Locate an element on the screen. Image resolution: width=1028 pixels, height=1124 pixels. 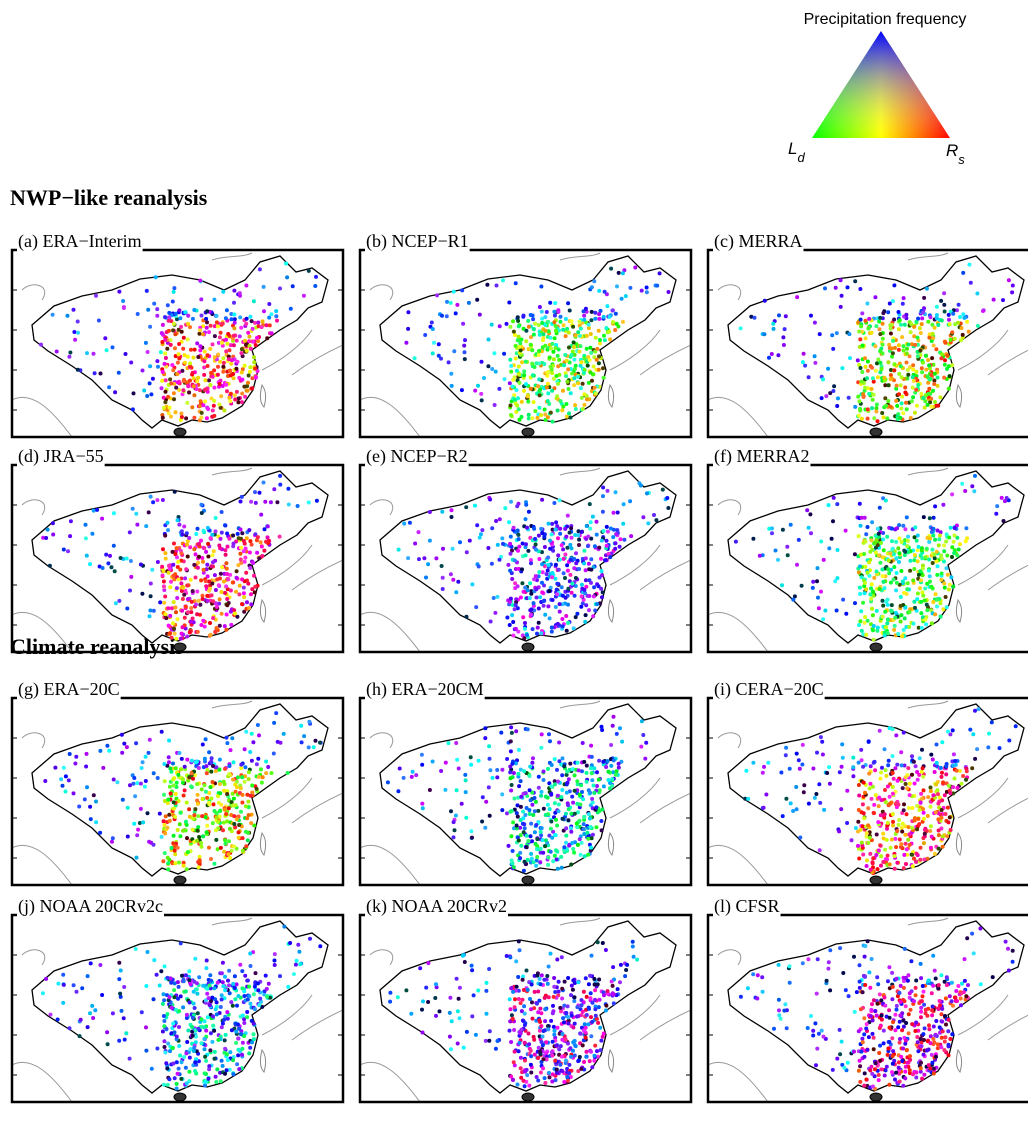
china-outline is located at coordinates (180, 1007).